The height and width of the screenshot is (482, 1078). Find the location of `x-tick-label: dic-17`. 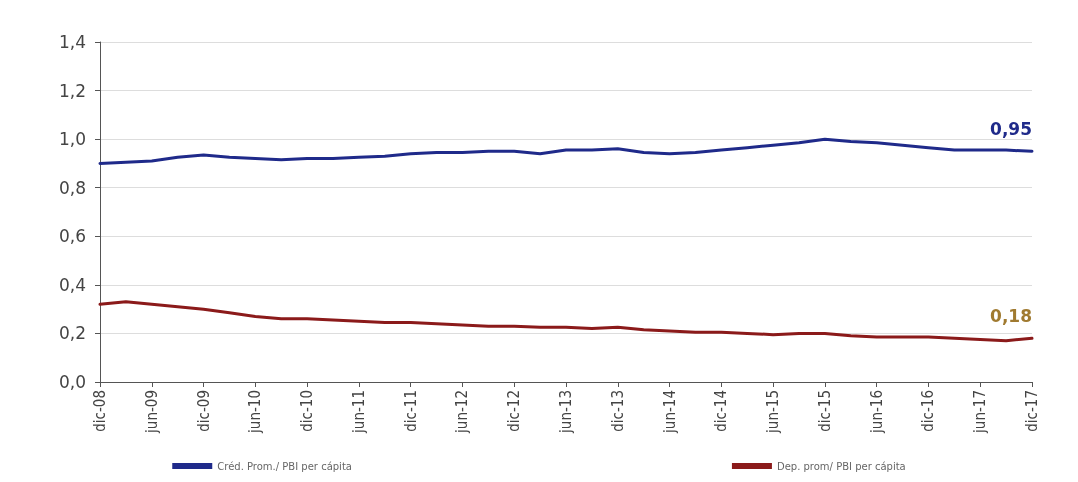

x-tick-label: dic-17 is located at coordinates (1032, 411).